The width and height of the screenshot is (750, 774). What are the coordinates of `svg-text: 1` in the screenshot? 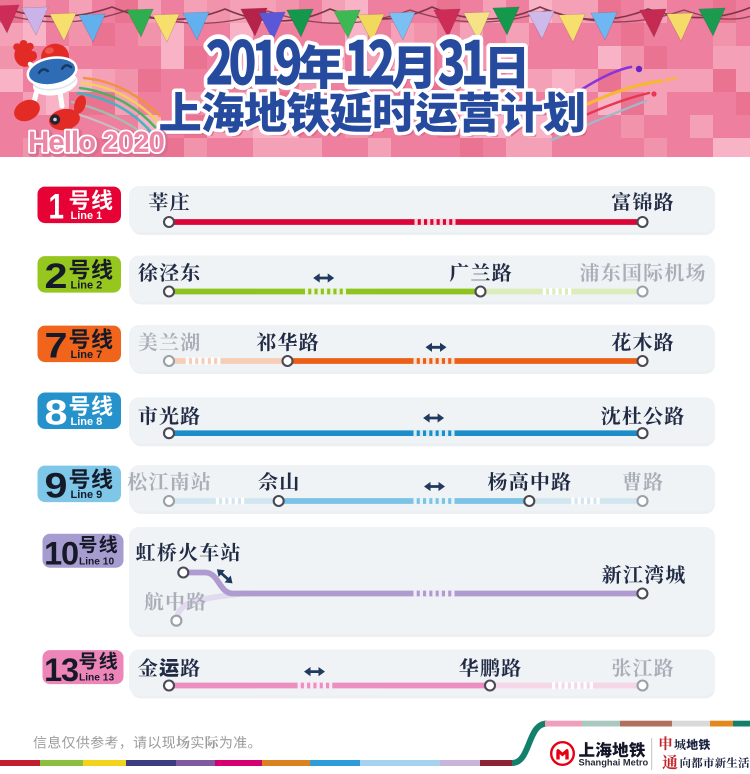 It's located at (57, 206).